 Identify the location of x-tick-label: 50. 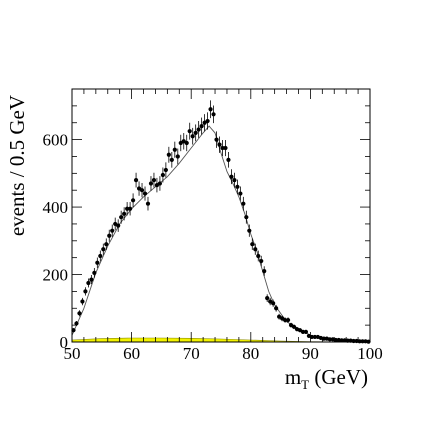
(72, 353).